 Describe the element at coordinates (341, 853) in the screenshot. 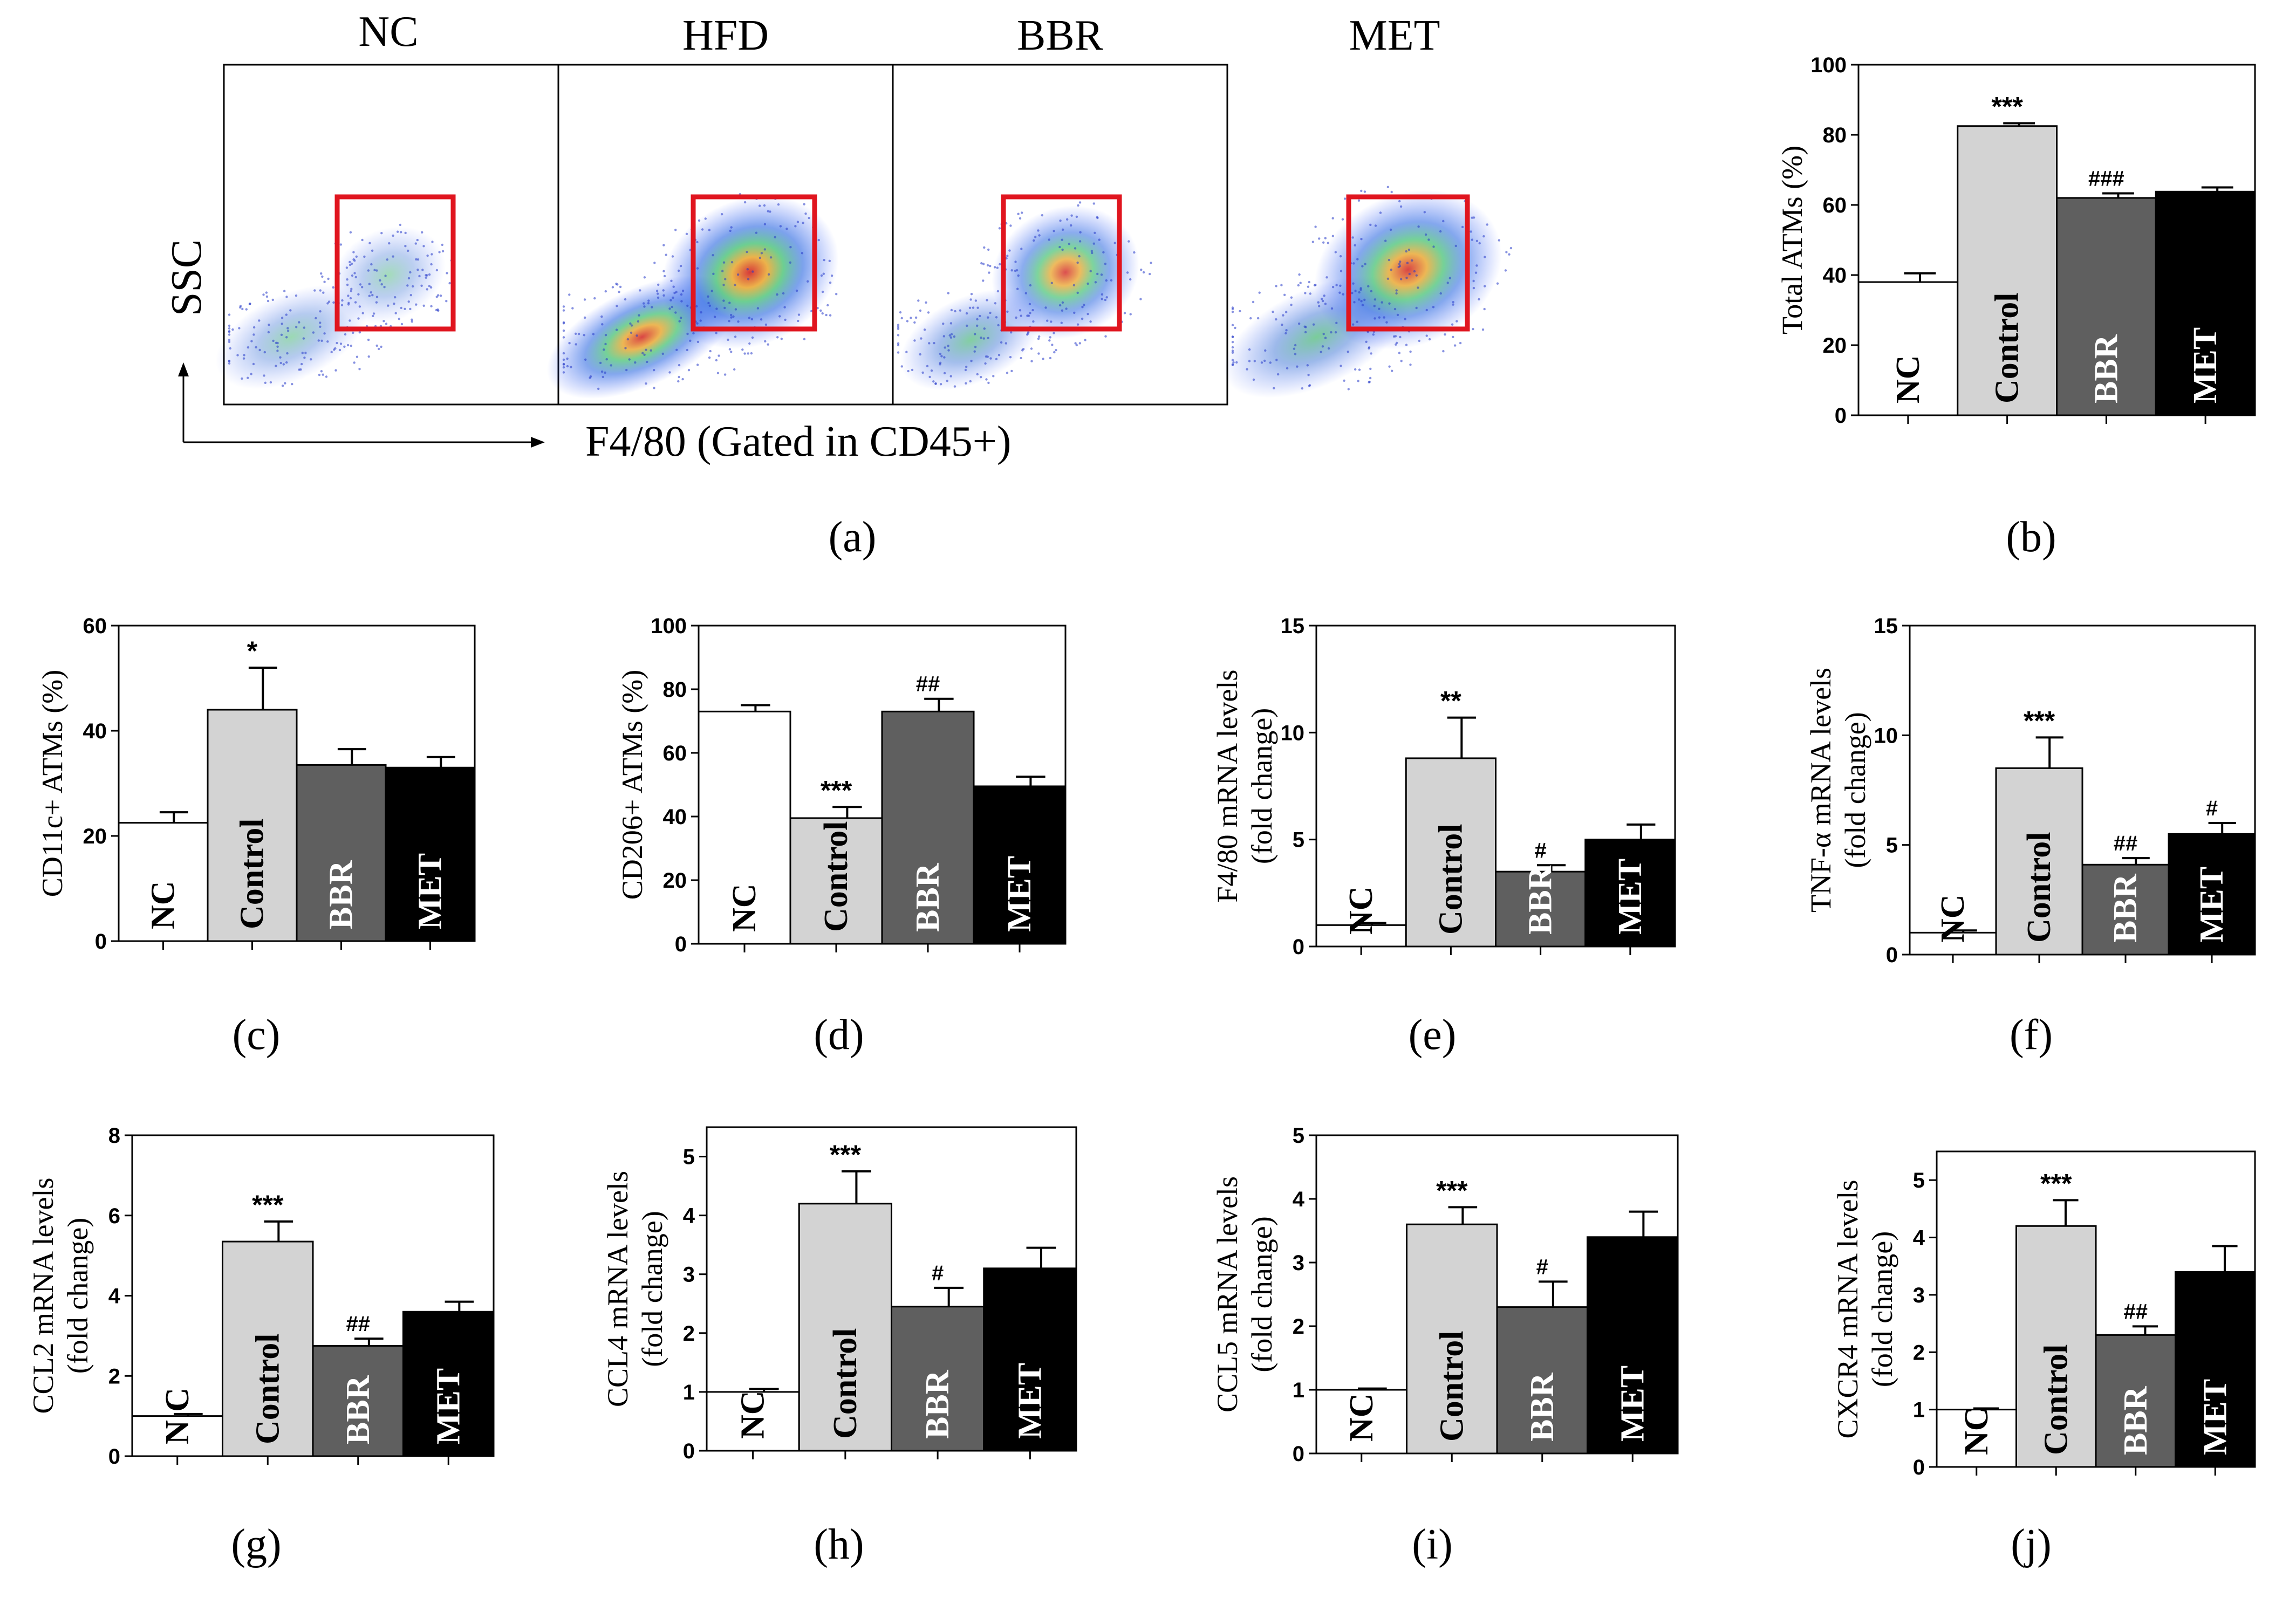

I see `bar-c-bbr` at that location.